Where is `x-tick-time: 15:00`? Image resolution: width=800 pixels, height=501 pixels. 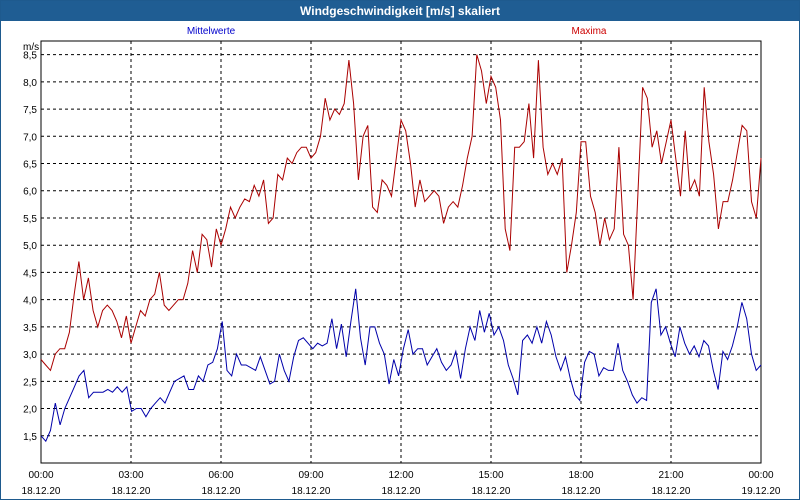
x-tick-time: 15:00 is located at coordinates (490, 475).